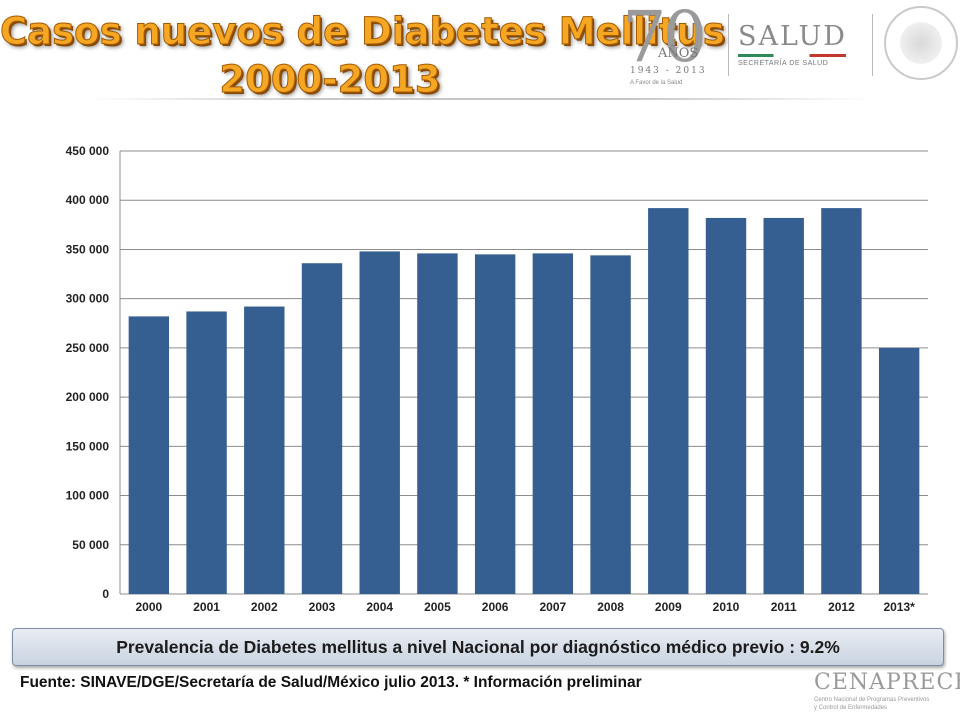 This screenshot has width=960, height=720. Describe the element at coordinates (149, 607) in the screenshot. I see `x-tick-label: 2000` at that location.